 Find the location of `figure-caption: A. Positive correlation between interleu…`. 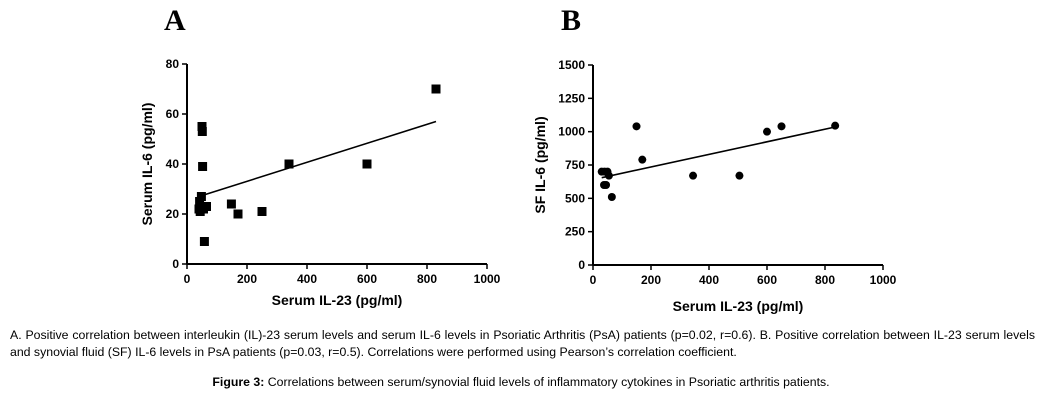

figure-caption: A. Positive correlation between interleu… is located at coordinates (522, 343).